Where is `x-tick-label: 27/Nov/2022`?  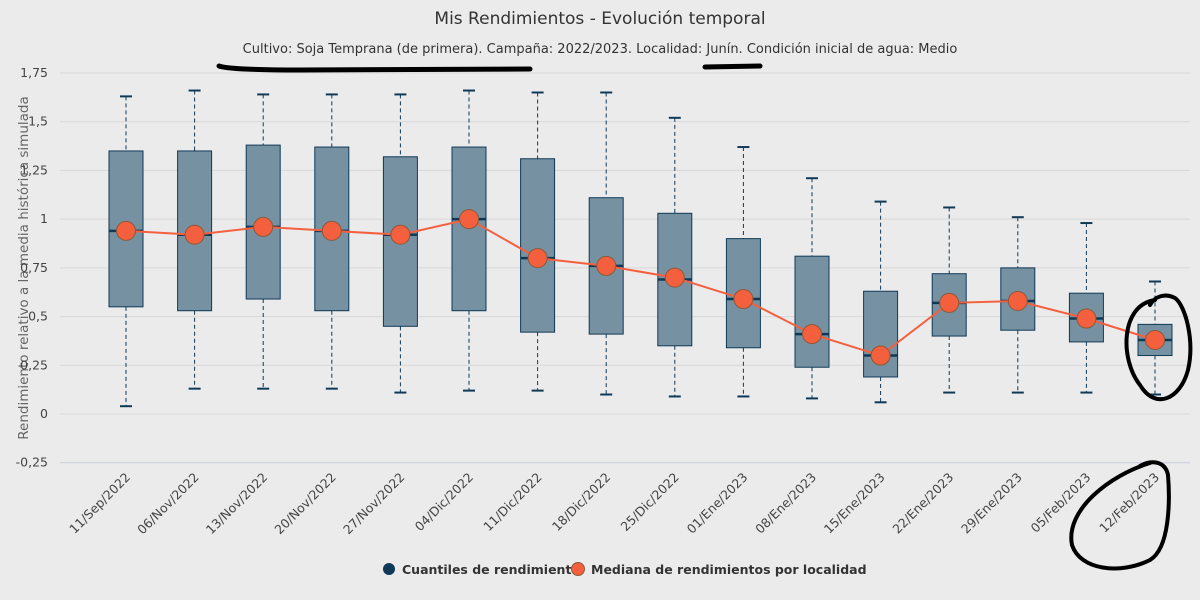
x-tick-label: 27/Nov/2022 is located at coordinates (374, 504).